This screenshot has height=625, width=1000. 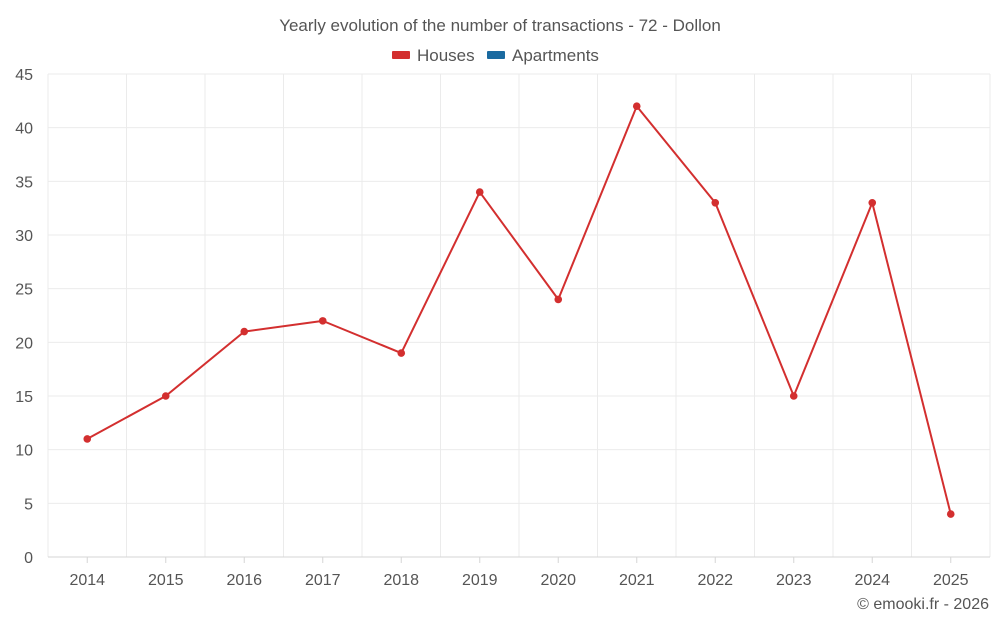 I want to click on legend: Houses Apartments, so click(x=495, y=55).